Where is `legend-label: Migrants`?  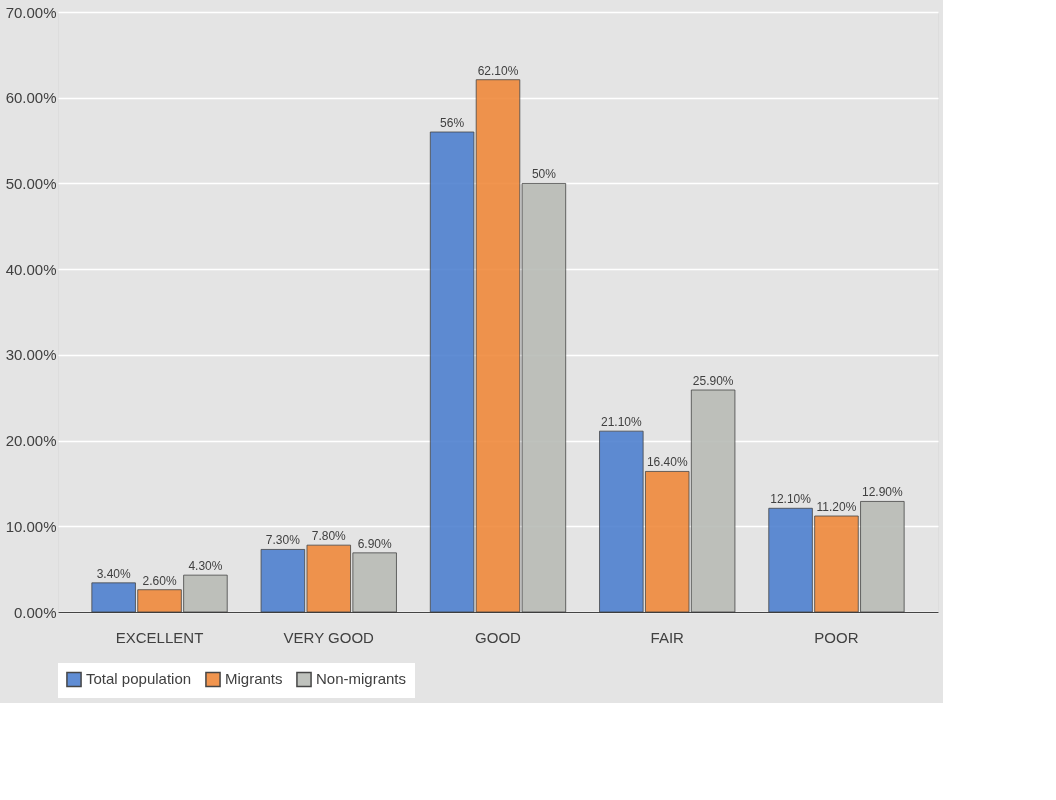
legend-label: Migrants is located at coordinates (254, 679).